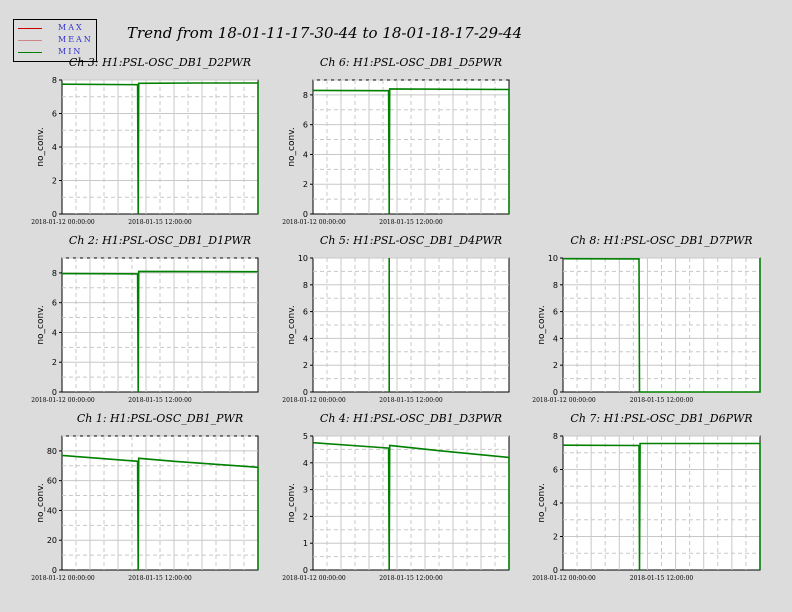 Image resolution: width=792 pixels, height=612 pixels. I want to click on legend-item-max: MAX, so click(56, 28).